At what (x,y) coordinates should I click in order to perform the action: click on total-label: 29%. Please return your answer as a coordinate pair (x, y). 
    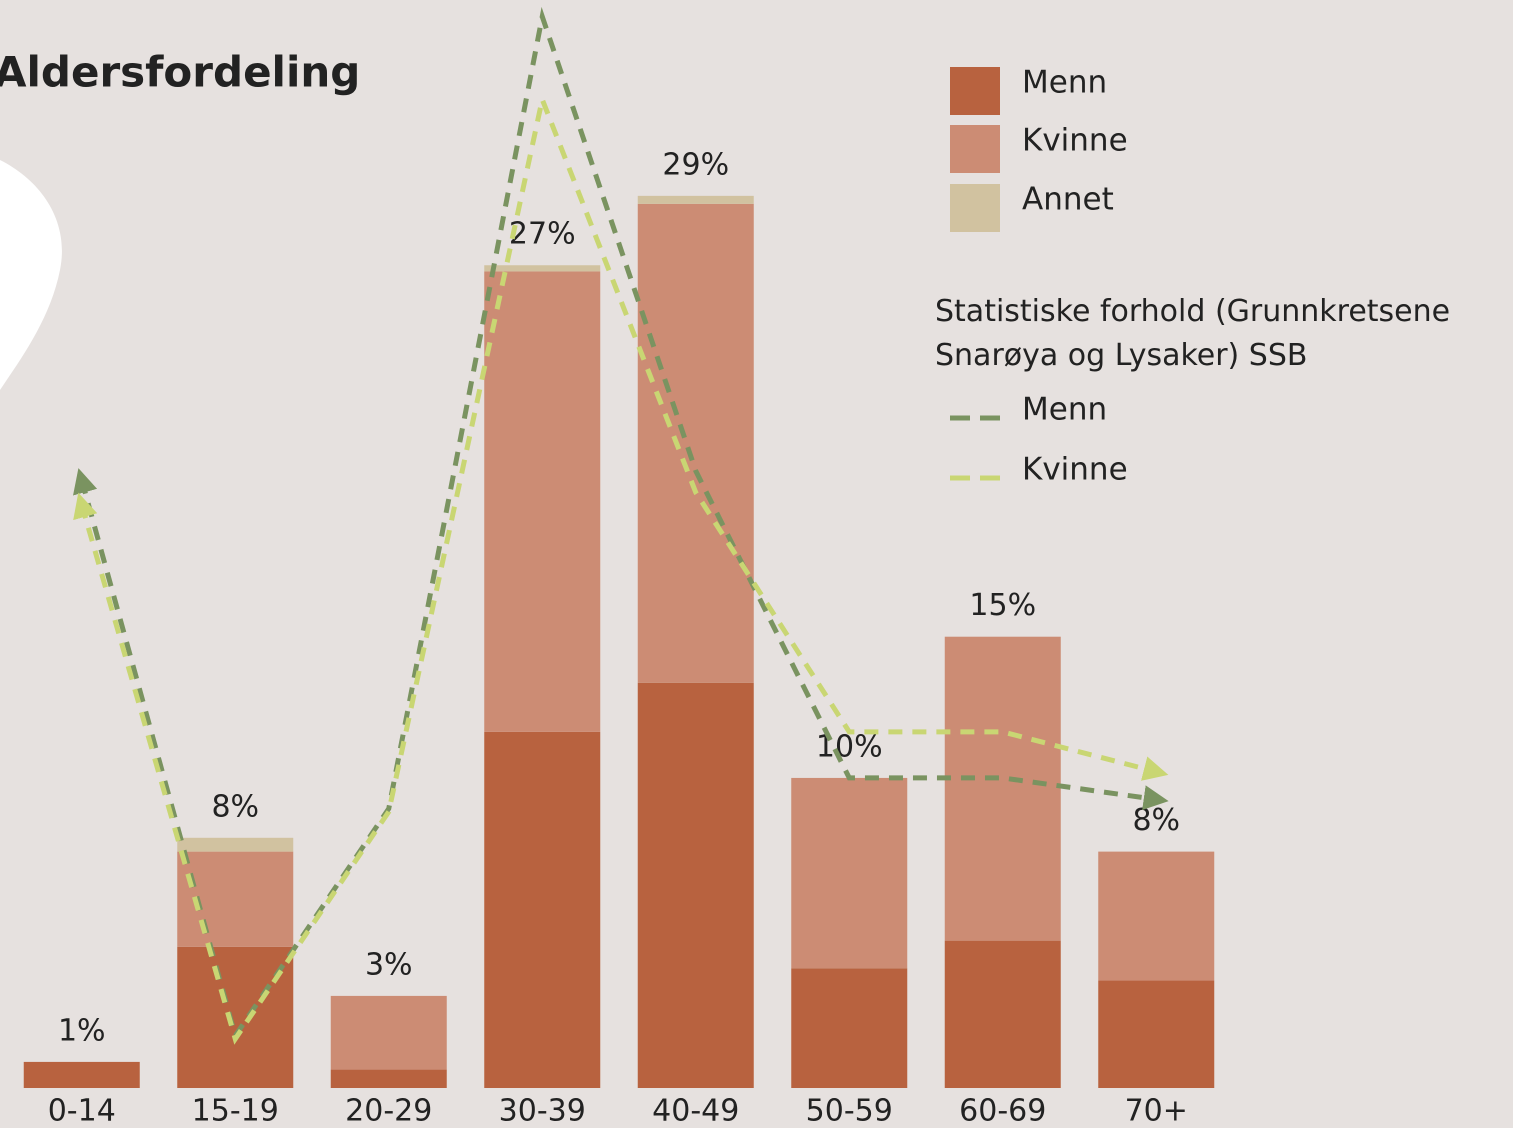
    Looking at the image, I should click on (695, 164).